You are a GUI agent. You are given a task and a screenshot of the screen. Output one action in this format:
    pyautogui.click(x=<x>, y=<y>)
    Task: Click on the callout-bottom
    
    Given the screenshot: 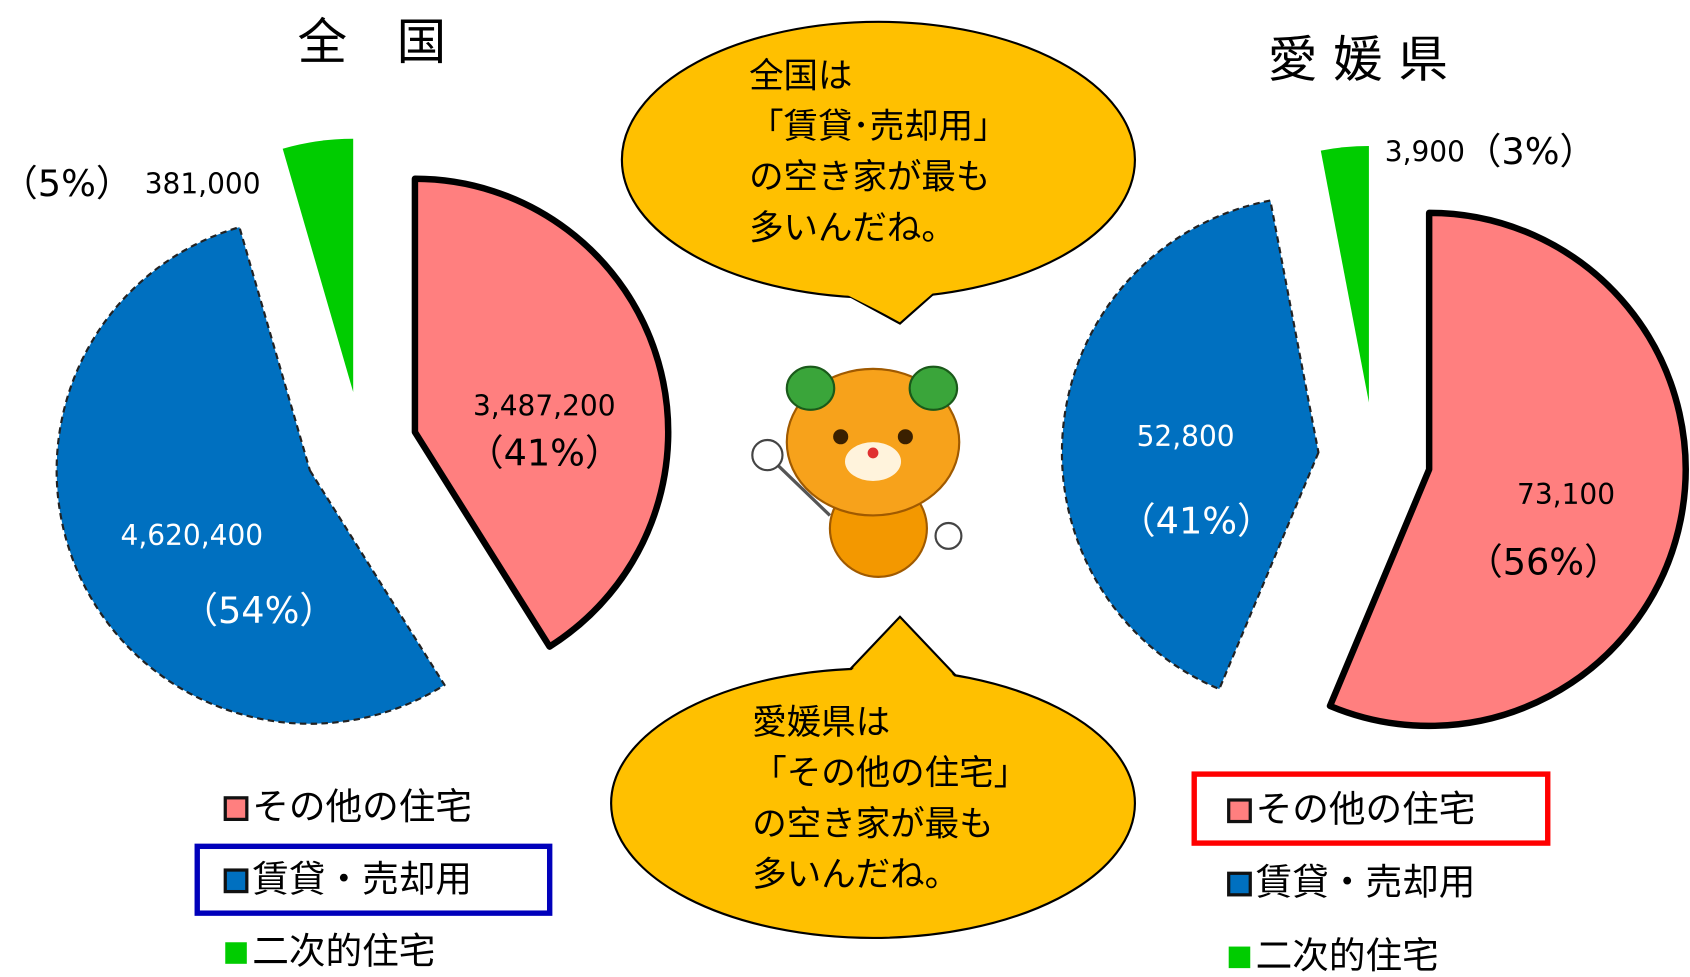 What is the action you would take?
    pyautogui.click(x=873, y=777)
    